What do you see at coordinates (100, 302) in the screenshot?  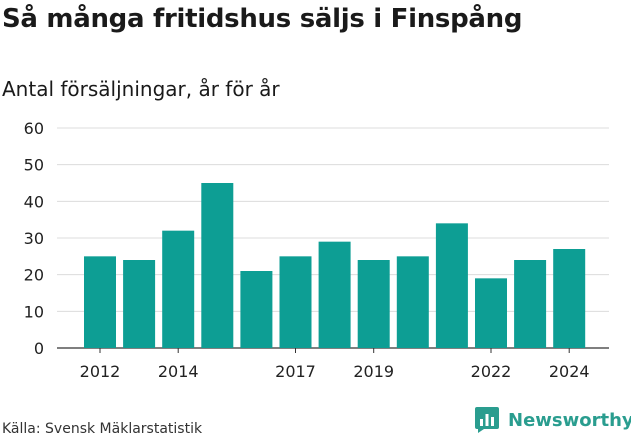 I see `bar-2012` at bounding box center [100, 302].